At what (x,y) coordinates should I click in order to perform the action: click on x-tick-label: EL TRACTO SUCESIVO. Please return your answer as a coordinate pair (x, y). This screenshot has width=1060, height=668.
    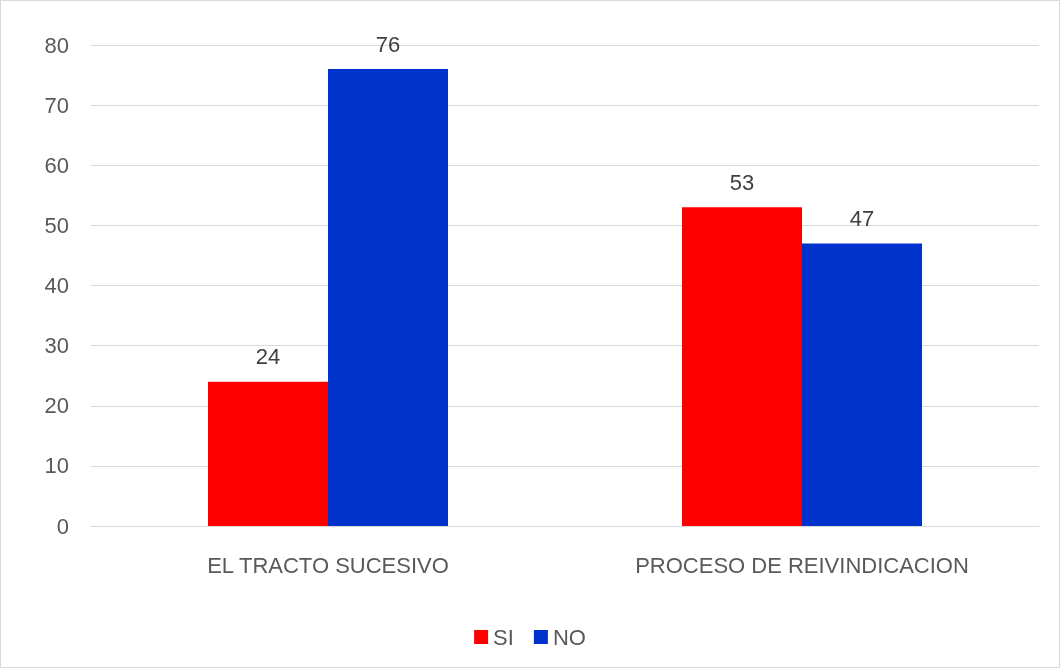
    Looking at the image, I should click on (328, 565).